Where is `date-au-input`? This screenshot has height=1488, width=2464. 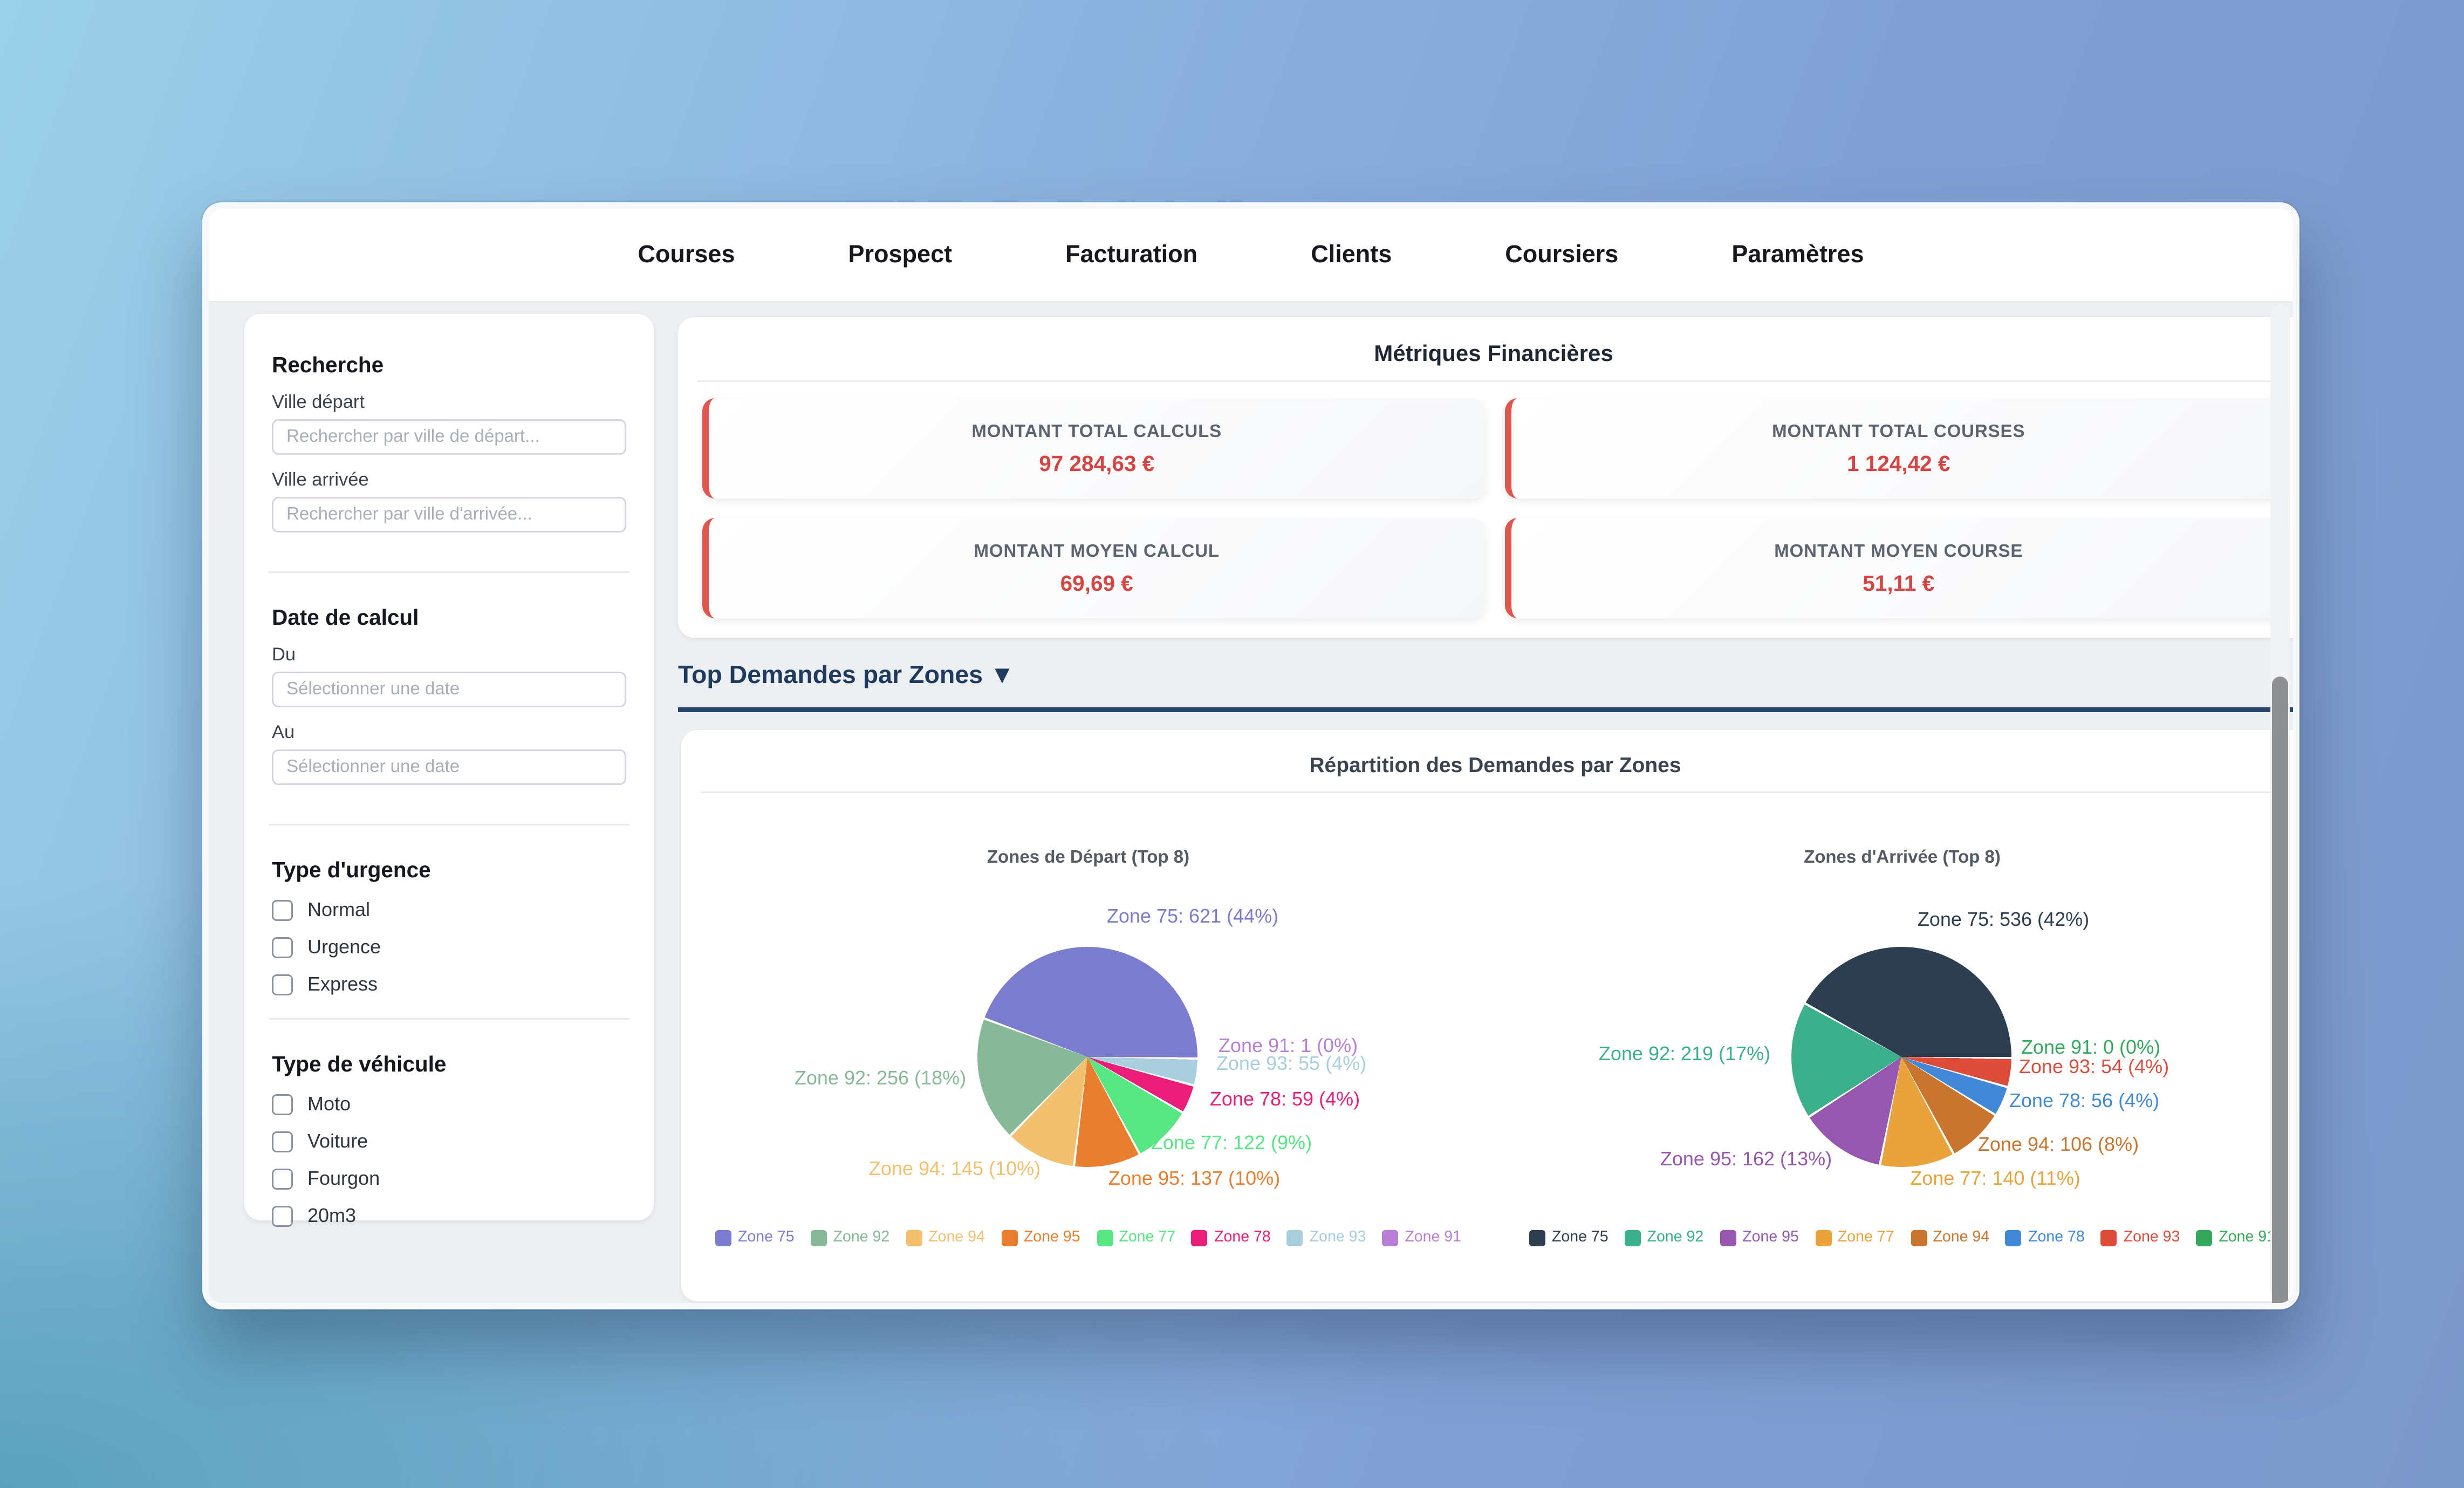 date-au-input is located at coordinates (449, 767).